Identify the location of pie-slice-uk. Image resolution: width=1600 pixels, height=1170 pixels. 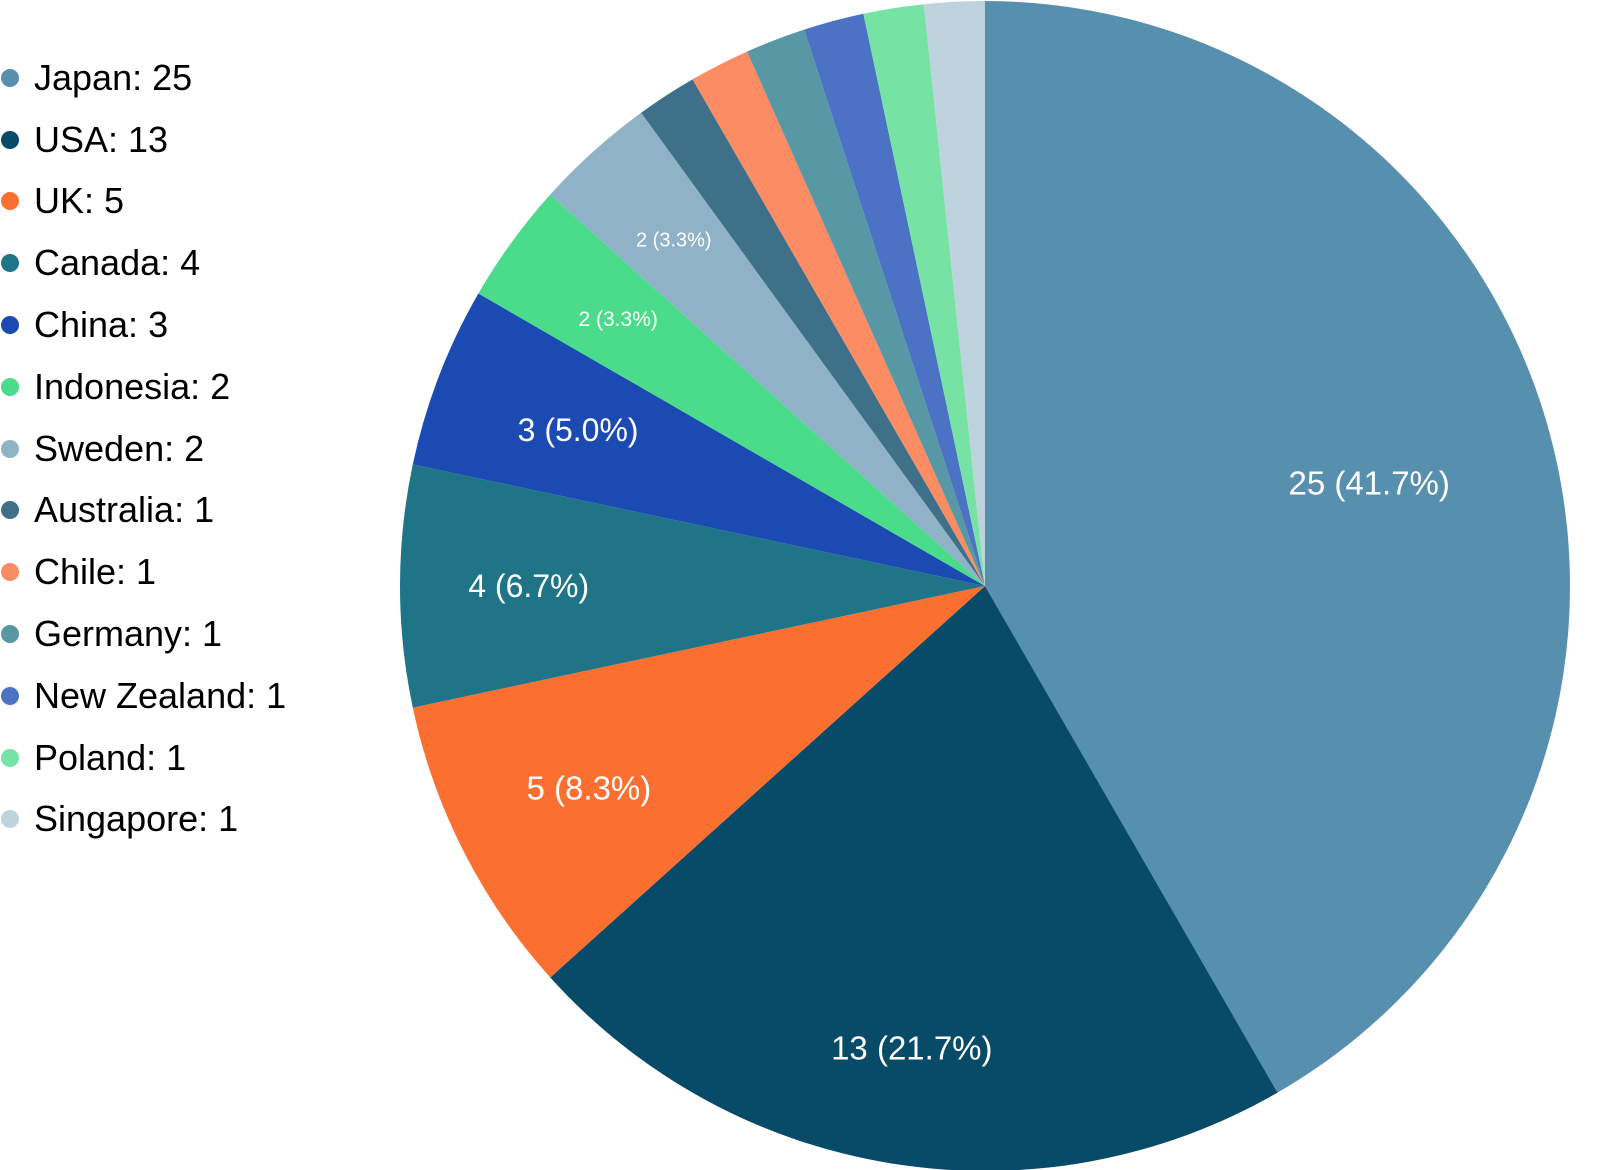
(698, 782).